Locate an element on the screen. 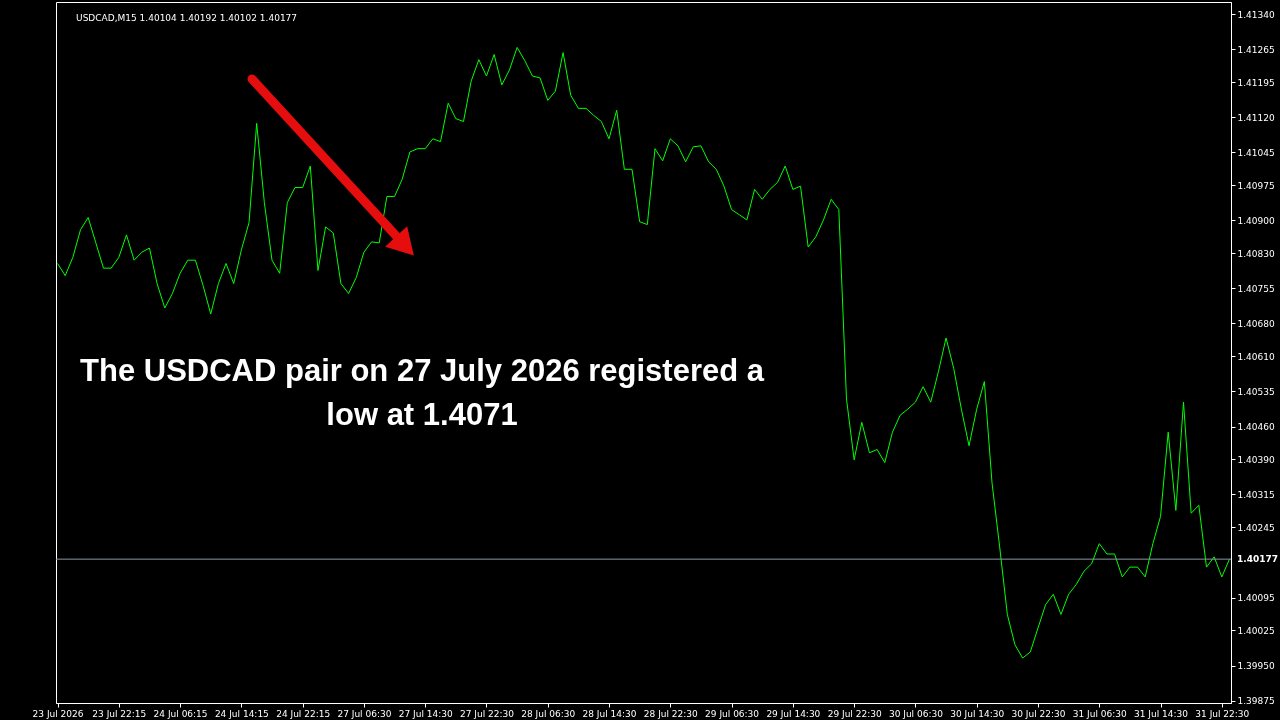 The image size is (1280, 720). annotation: The USDCAD pair on 27 July 2026 registered a low at 1.4071 is located at coordinates (422, 392).